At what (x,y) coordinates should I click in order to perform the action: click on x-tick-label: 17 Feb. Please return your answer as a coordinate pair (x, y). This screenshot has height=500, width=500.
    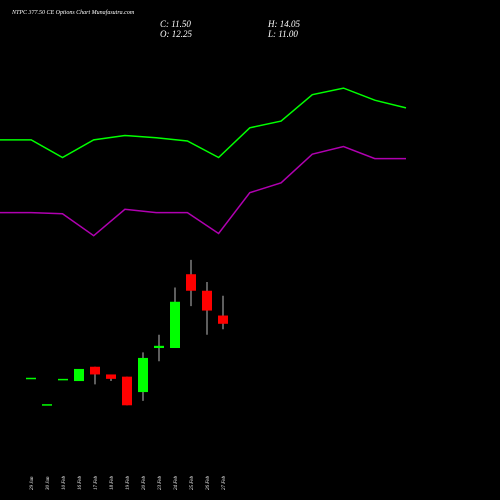
    Looking at the image, I should click on (96, 482).